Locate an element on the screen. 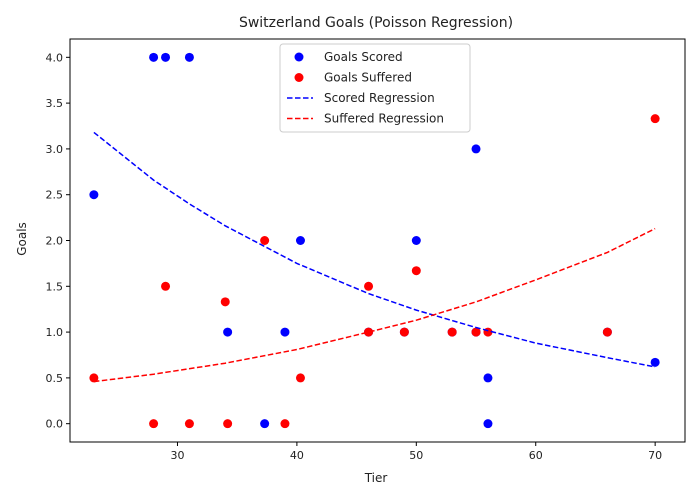 The height and width of the screenshot is (500, 700). x-axis-label: Tier is located at coordinates (376, 478).